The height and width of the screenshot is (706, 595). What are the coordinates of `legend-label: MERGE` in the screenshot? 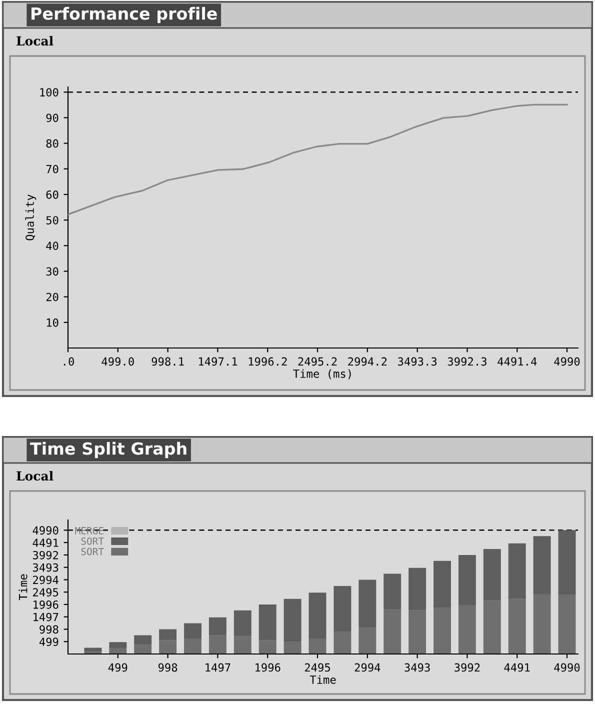 It's located at (89, 530).